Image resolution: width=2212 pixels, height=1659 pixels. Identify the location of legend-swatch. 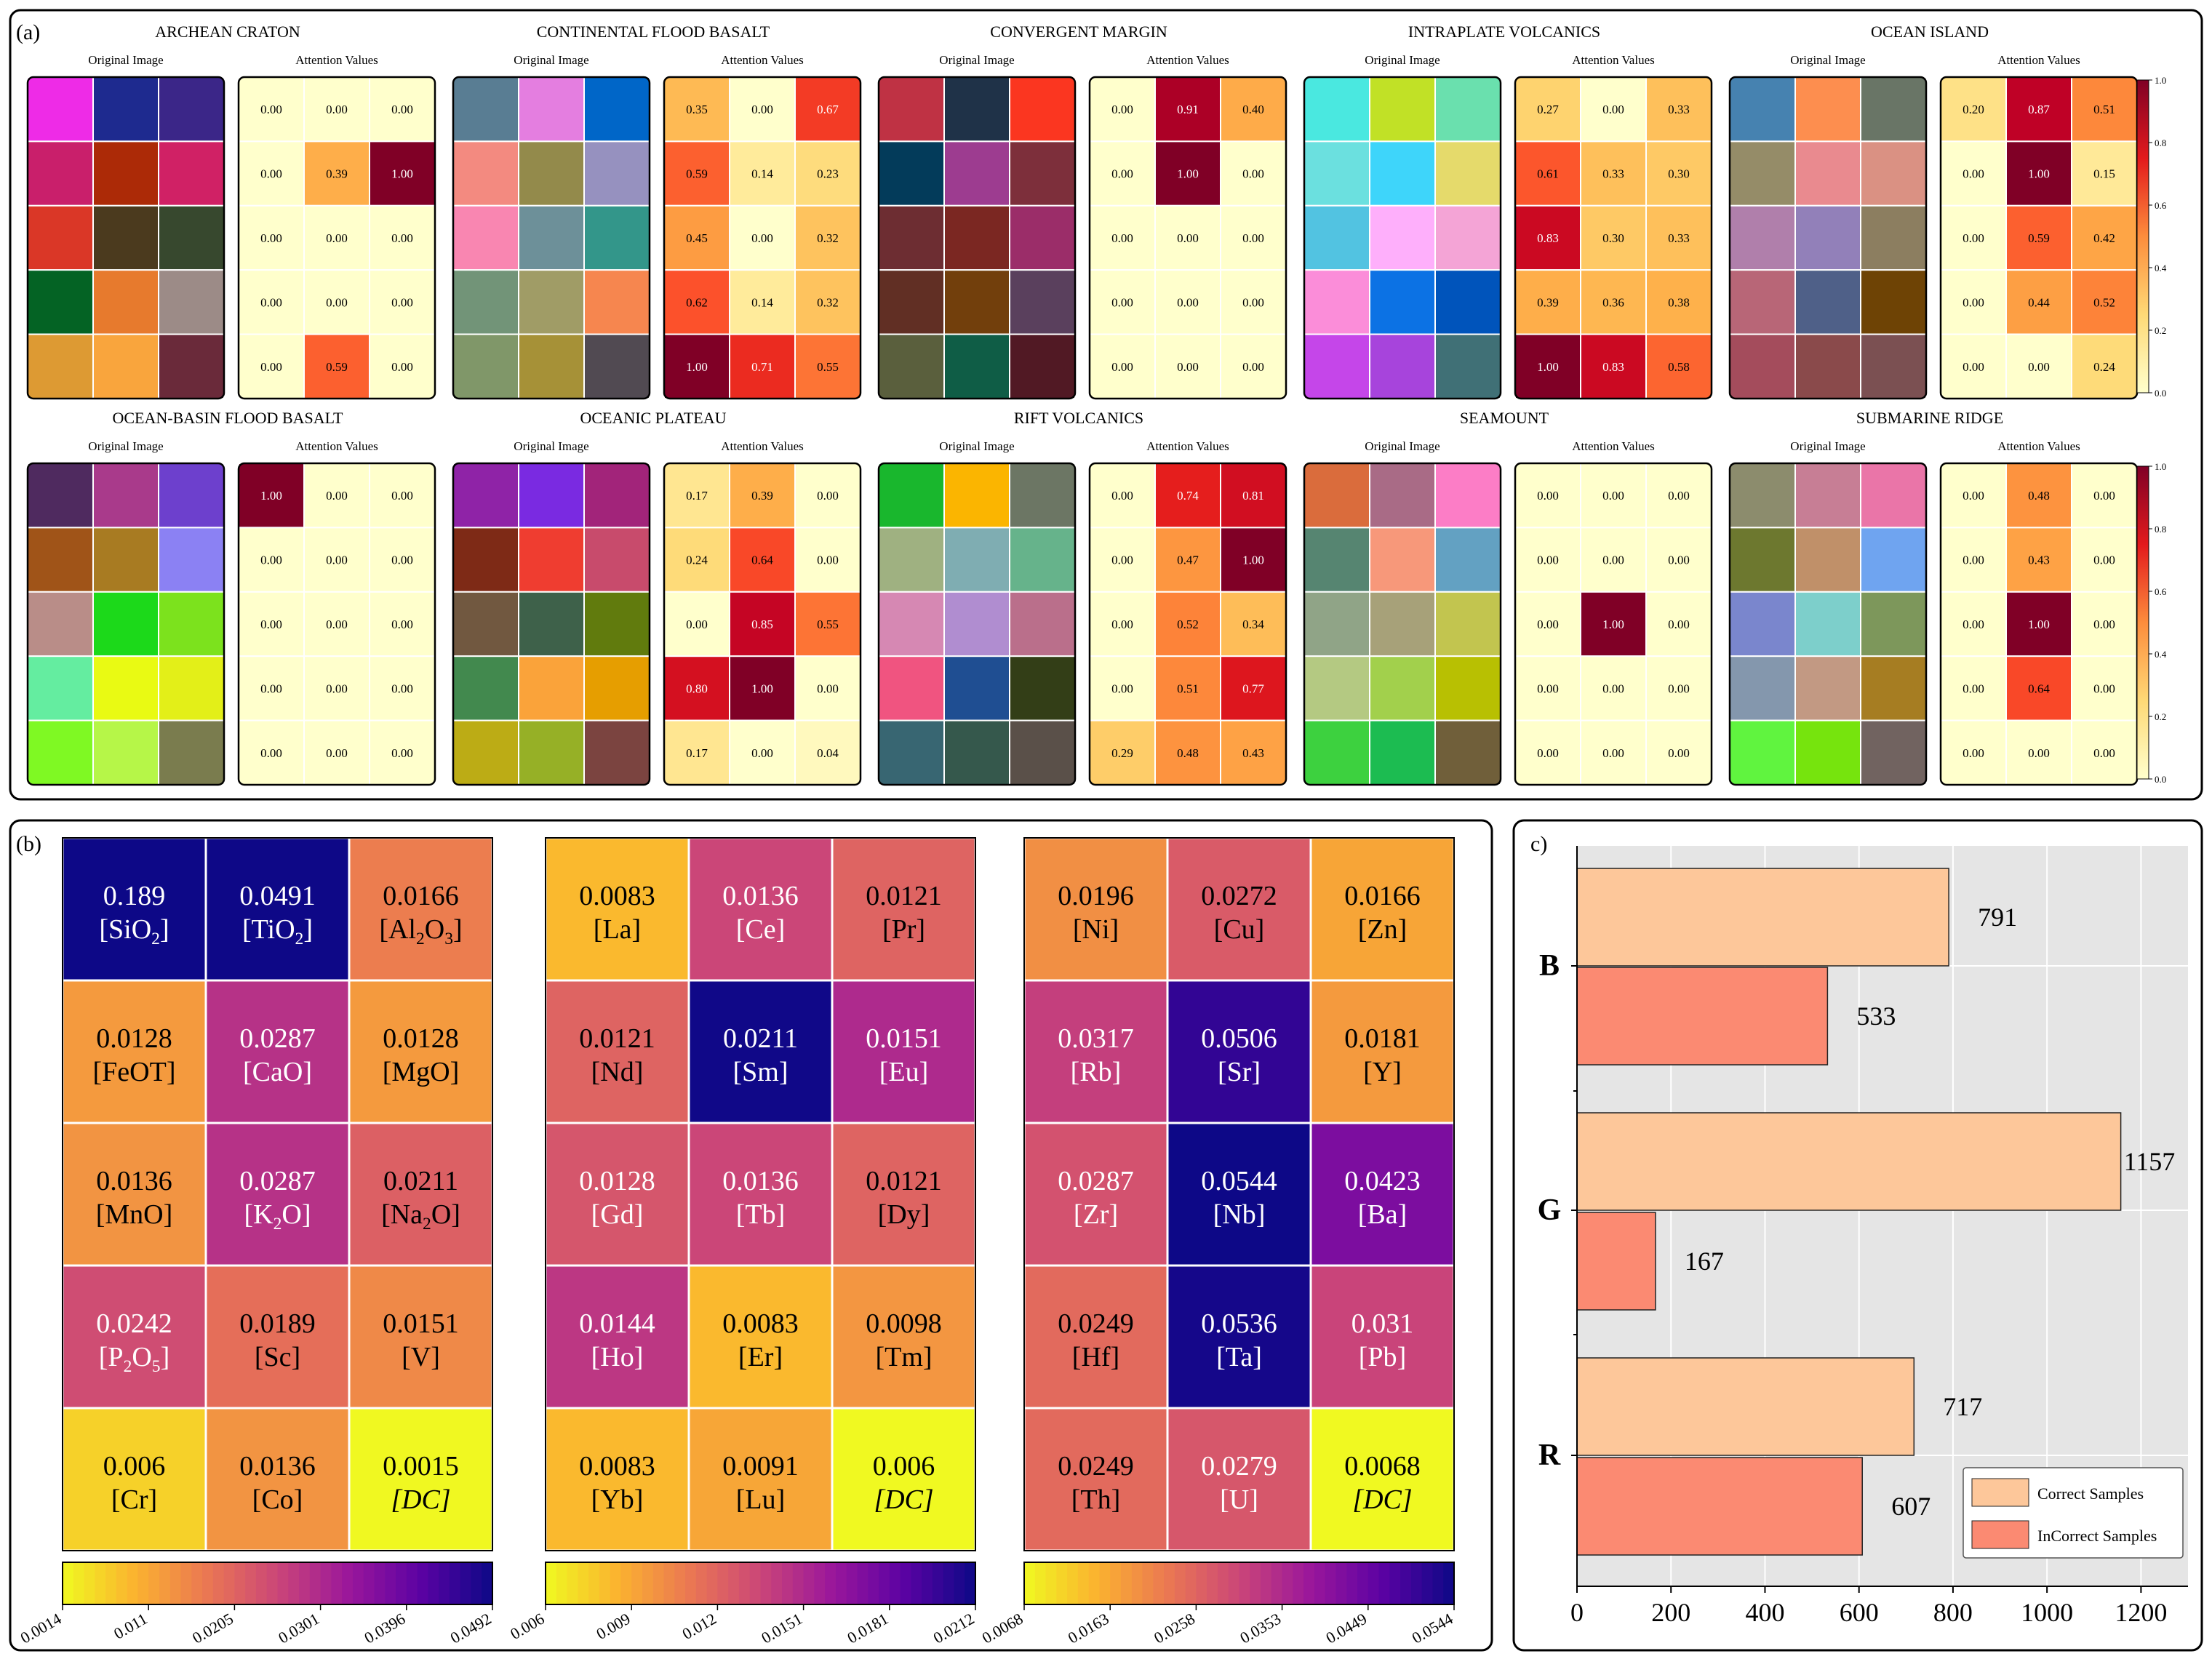
(2000, 1492).